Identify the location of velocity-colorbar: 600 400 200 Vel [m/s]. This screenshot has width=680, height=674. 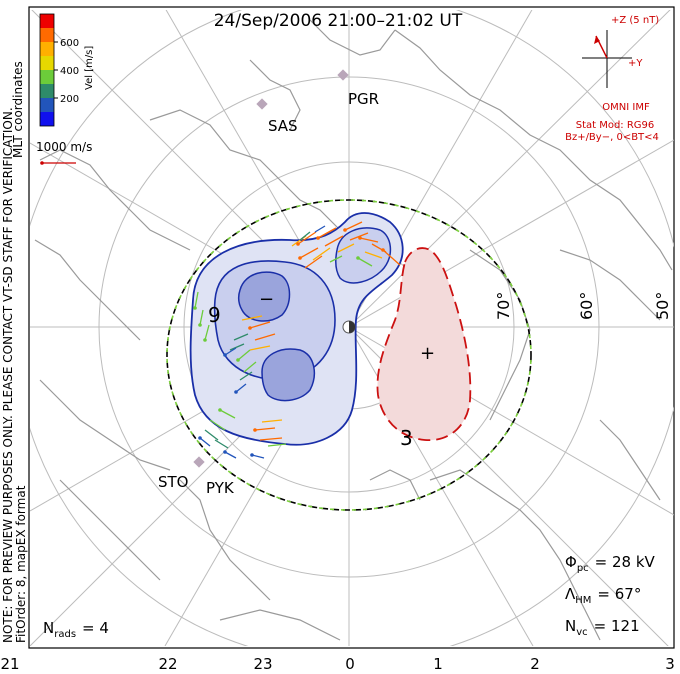
(67, 70).